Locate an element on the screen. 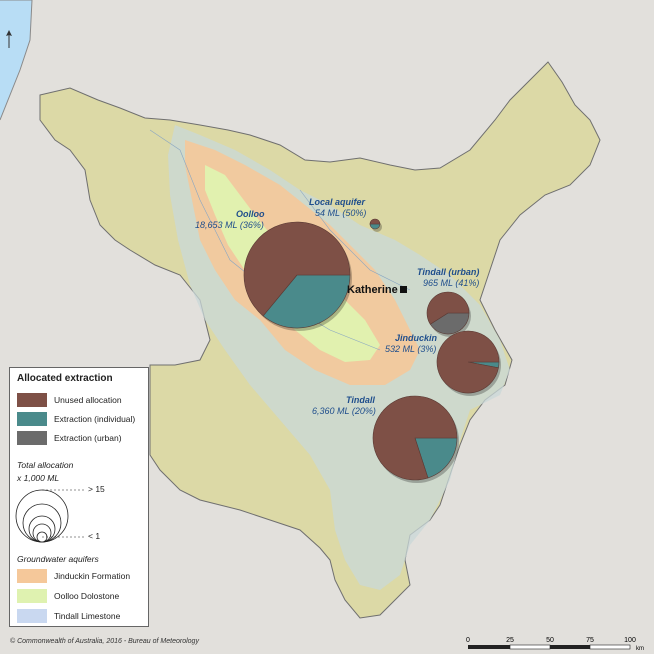  river-lines is located at coordinates (280, 240).